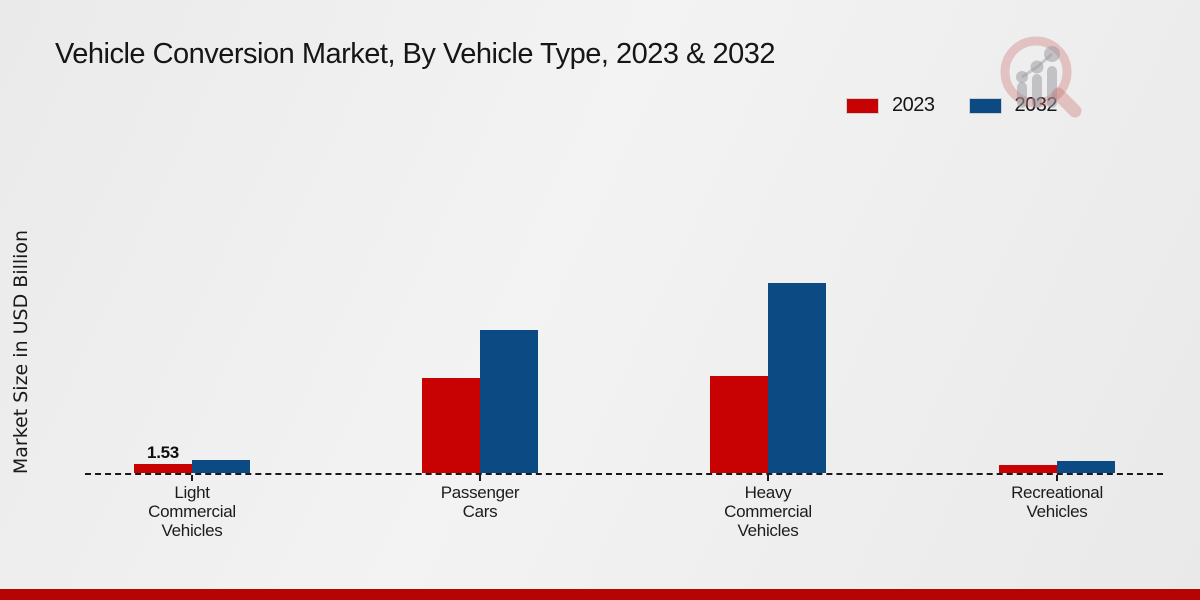 This screenshot has width=1200, height=600. I want to click on x-axis-tick-recreational-vehicles, so click(1057, 478).